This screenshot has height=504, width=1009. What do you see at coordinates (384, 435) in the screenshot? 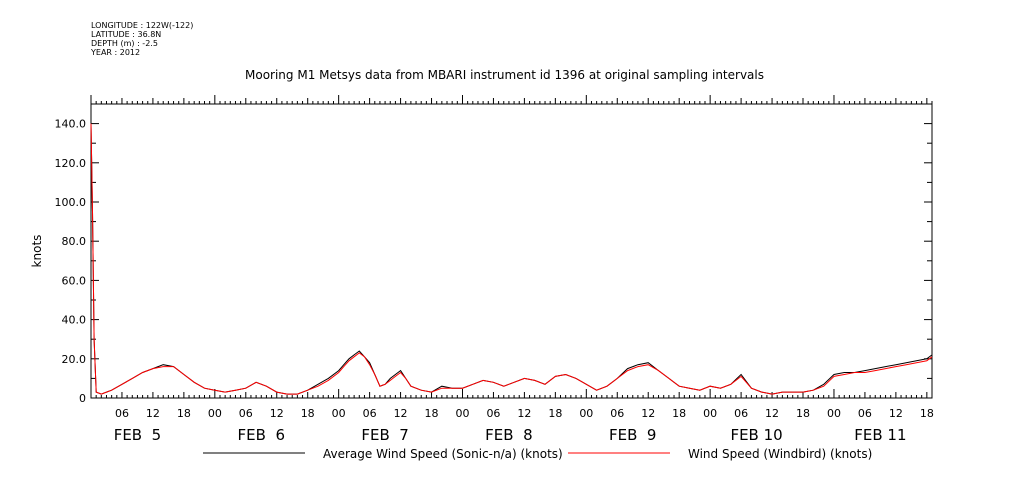
I see `day-label: FEB 7` at bounding box center [384, 435].